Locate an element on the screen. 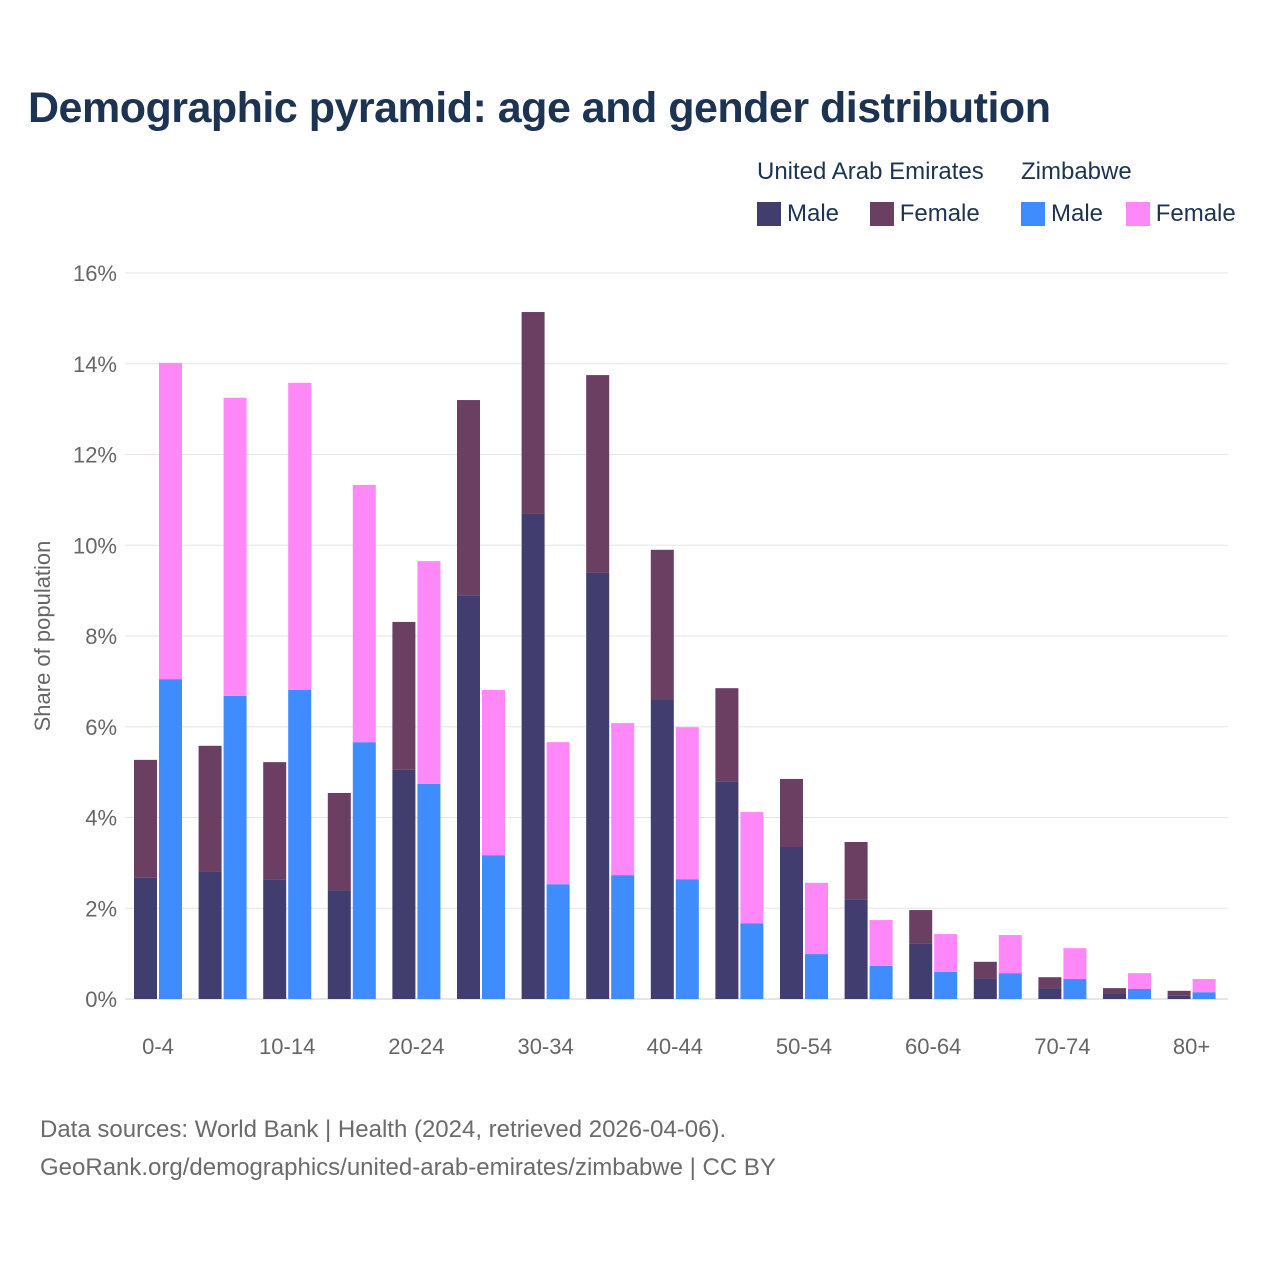 The image size is (1280, 1280). bar-united-arab-emirates-male-80+ is located at coordinates (1179, 997).